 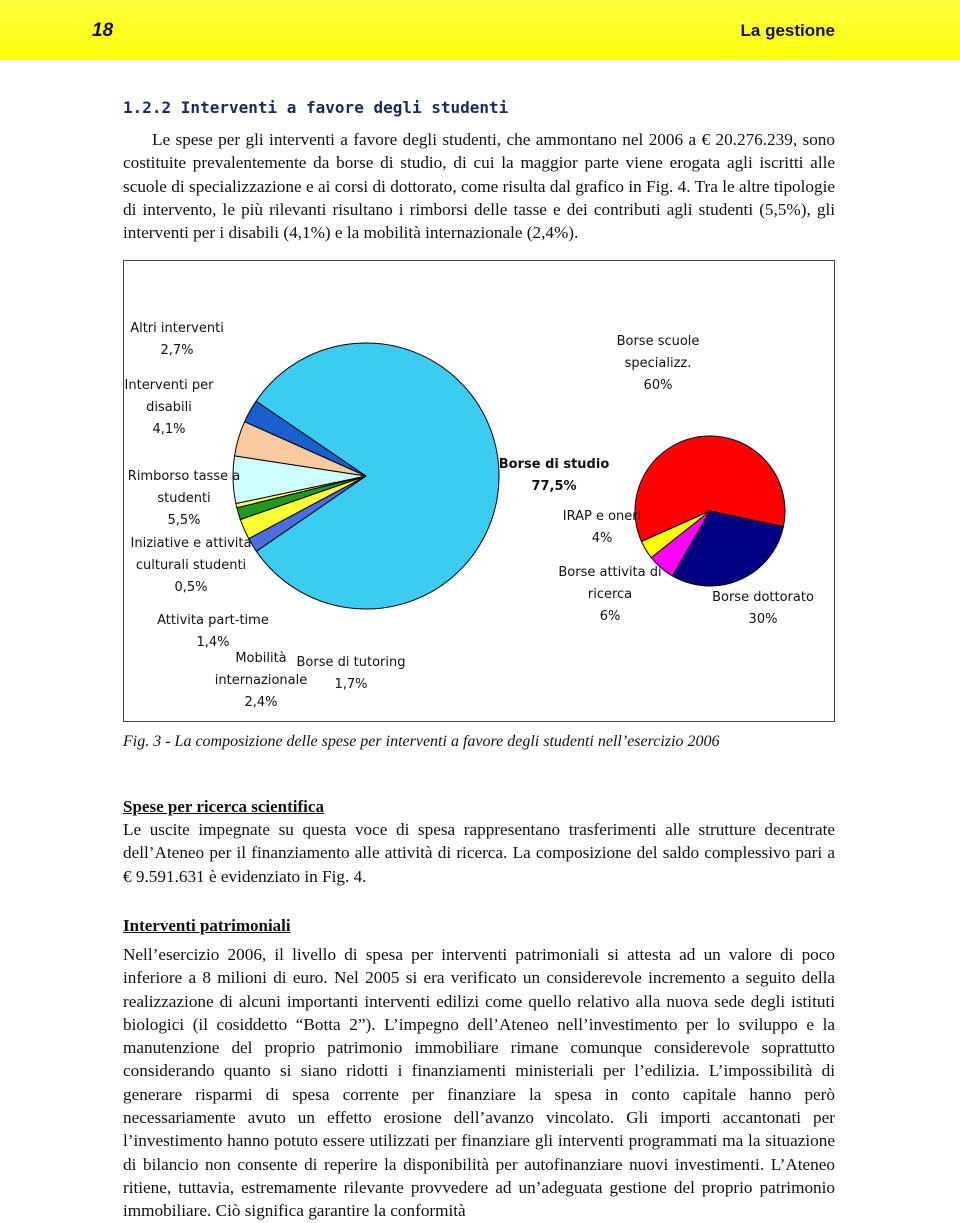 What do you see at coordinates (261, 702) in the screenshot?
I see `value-label: 2,4%` at bounding box center [261, 702].